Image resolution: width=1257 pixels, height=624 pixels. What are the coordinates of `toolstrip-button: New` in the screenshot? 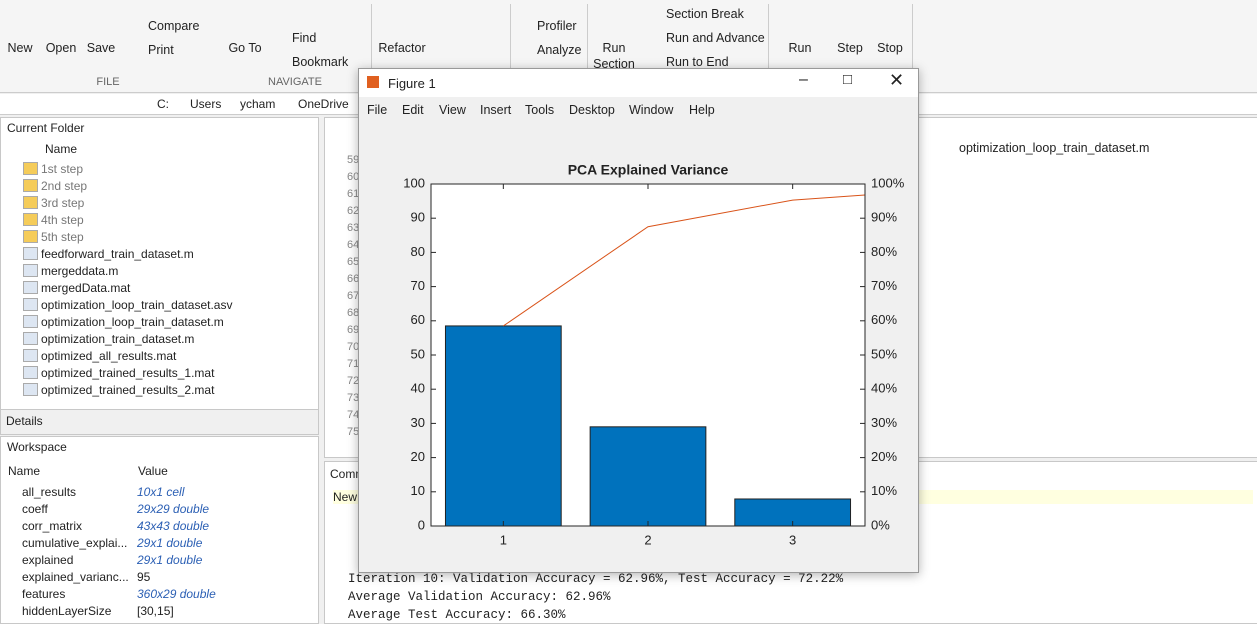 It's located at (20, 48).